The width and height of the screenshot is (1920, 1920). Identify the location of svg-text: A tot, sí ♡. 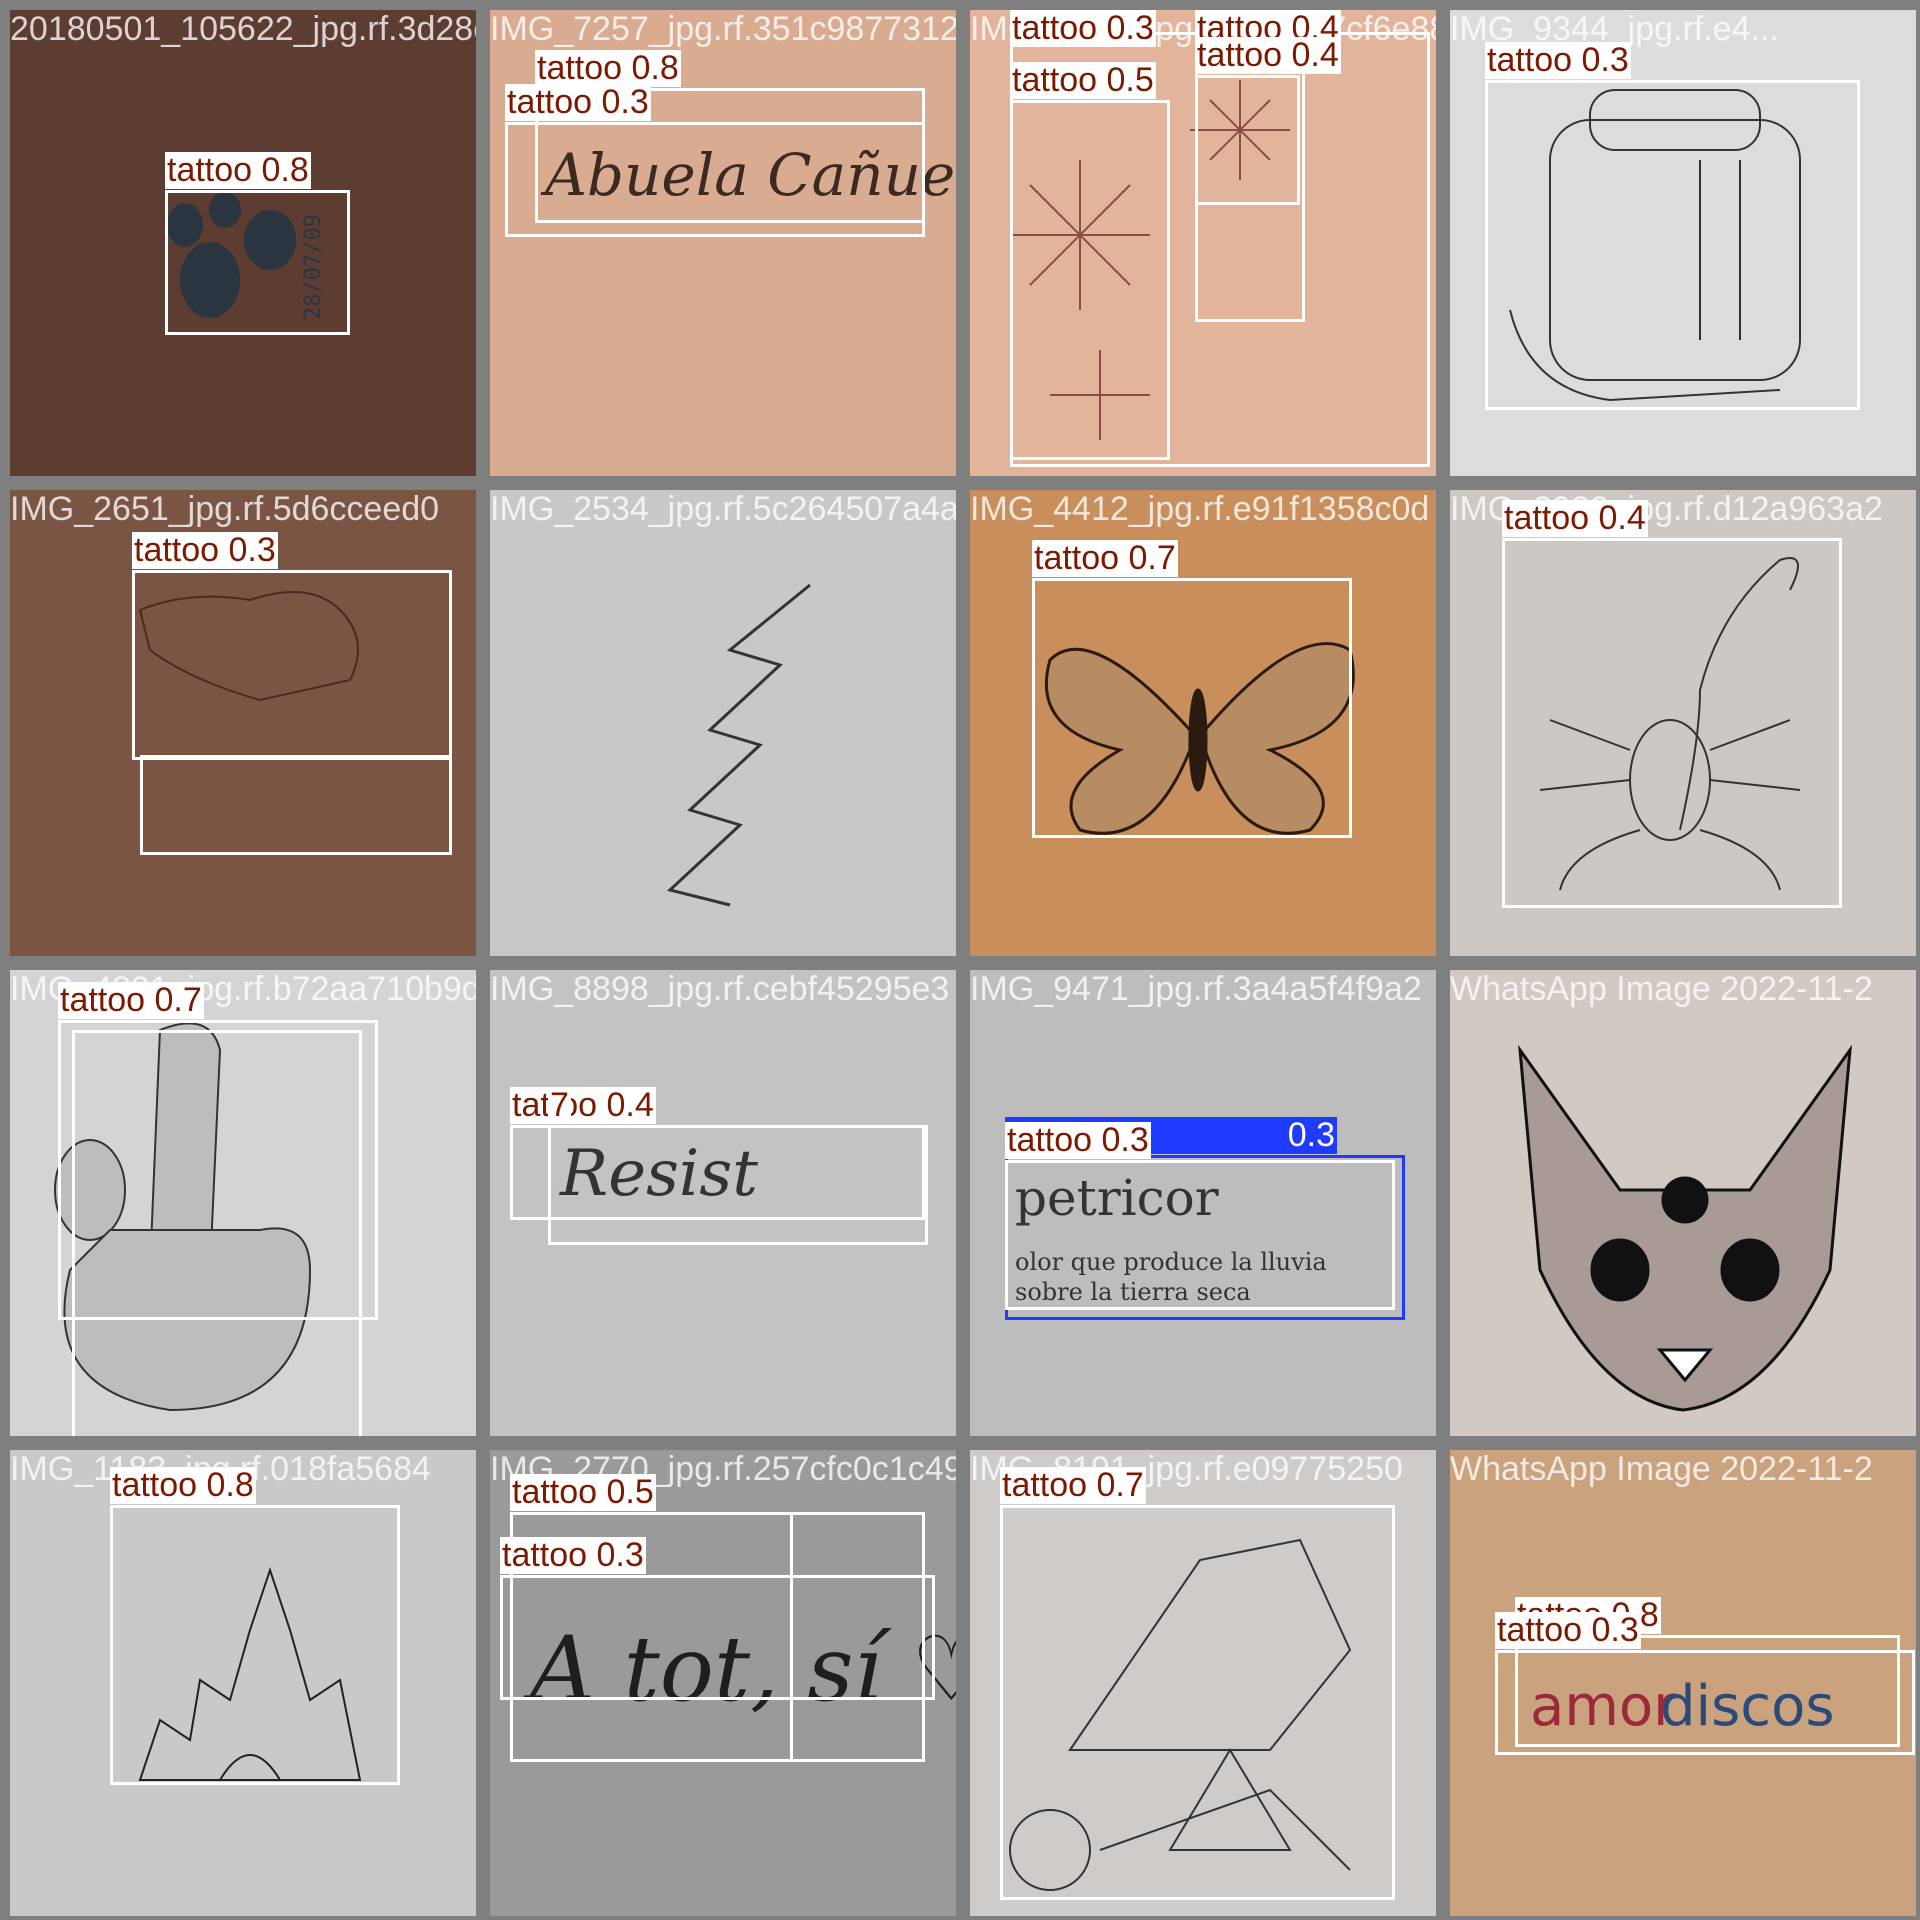
(739, 1669).